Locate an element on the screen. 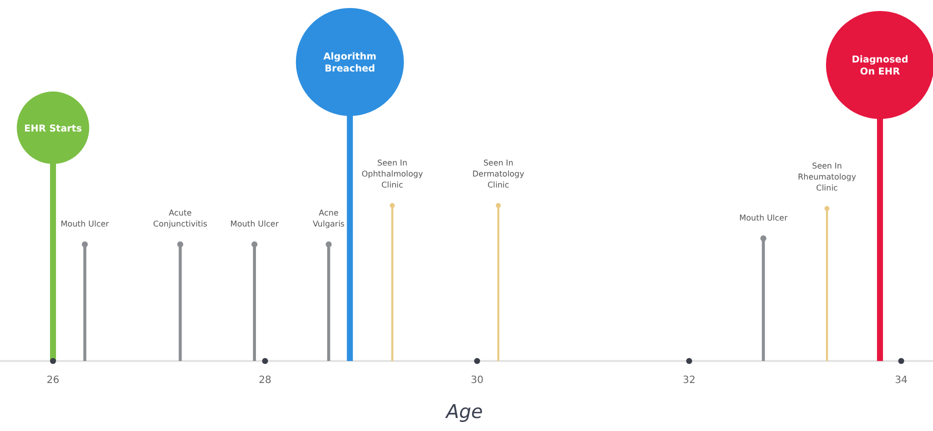 The width and height of the screenshot is (933, 431). annotation: Acne Vulgaris is located at coordinates (328, 218).